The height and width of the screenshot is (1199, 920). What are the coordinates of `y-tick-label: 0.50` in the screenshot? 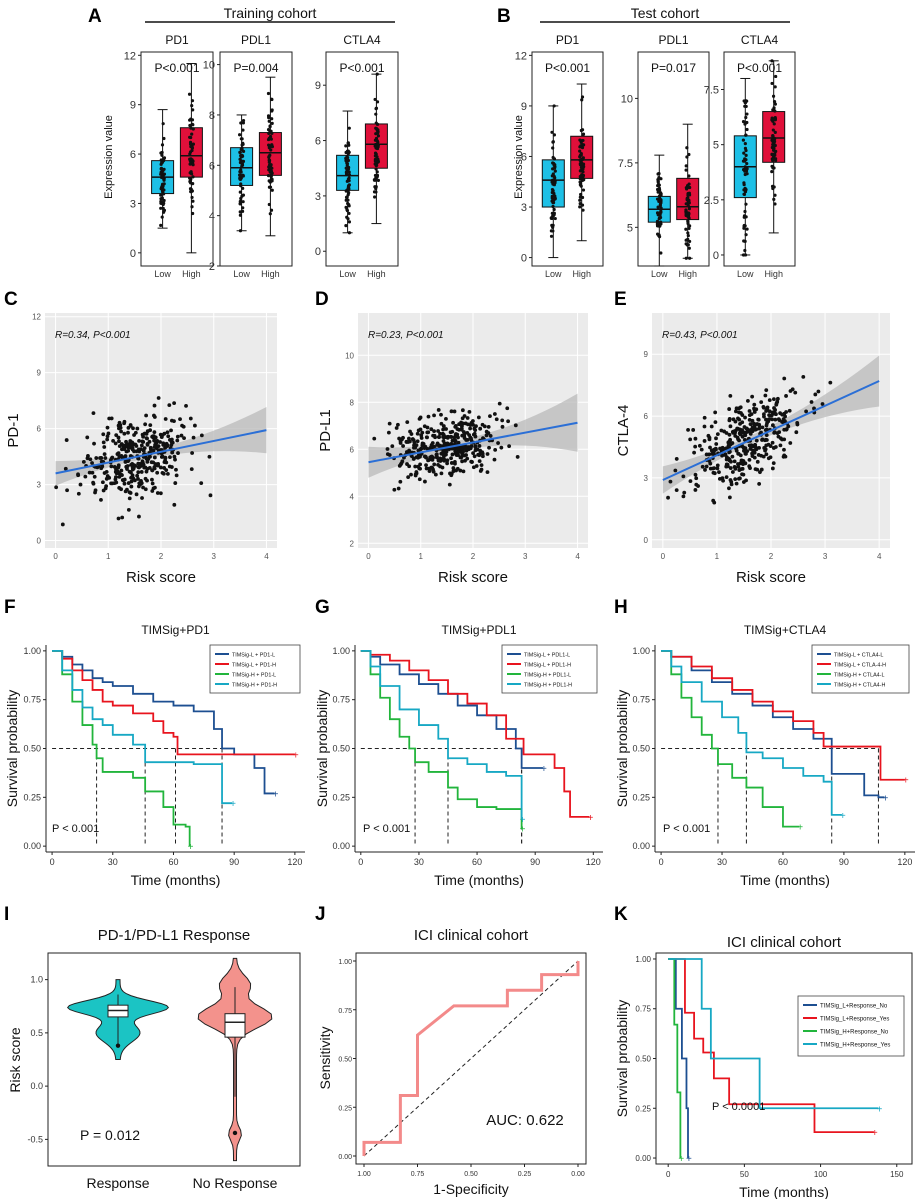 It's located at (641, 749).